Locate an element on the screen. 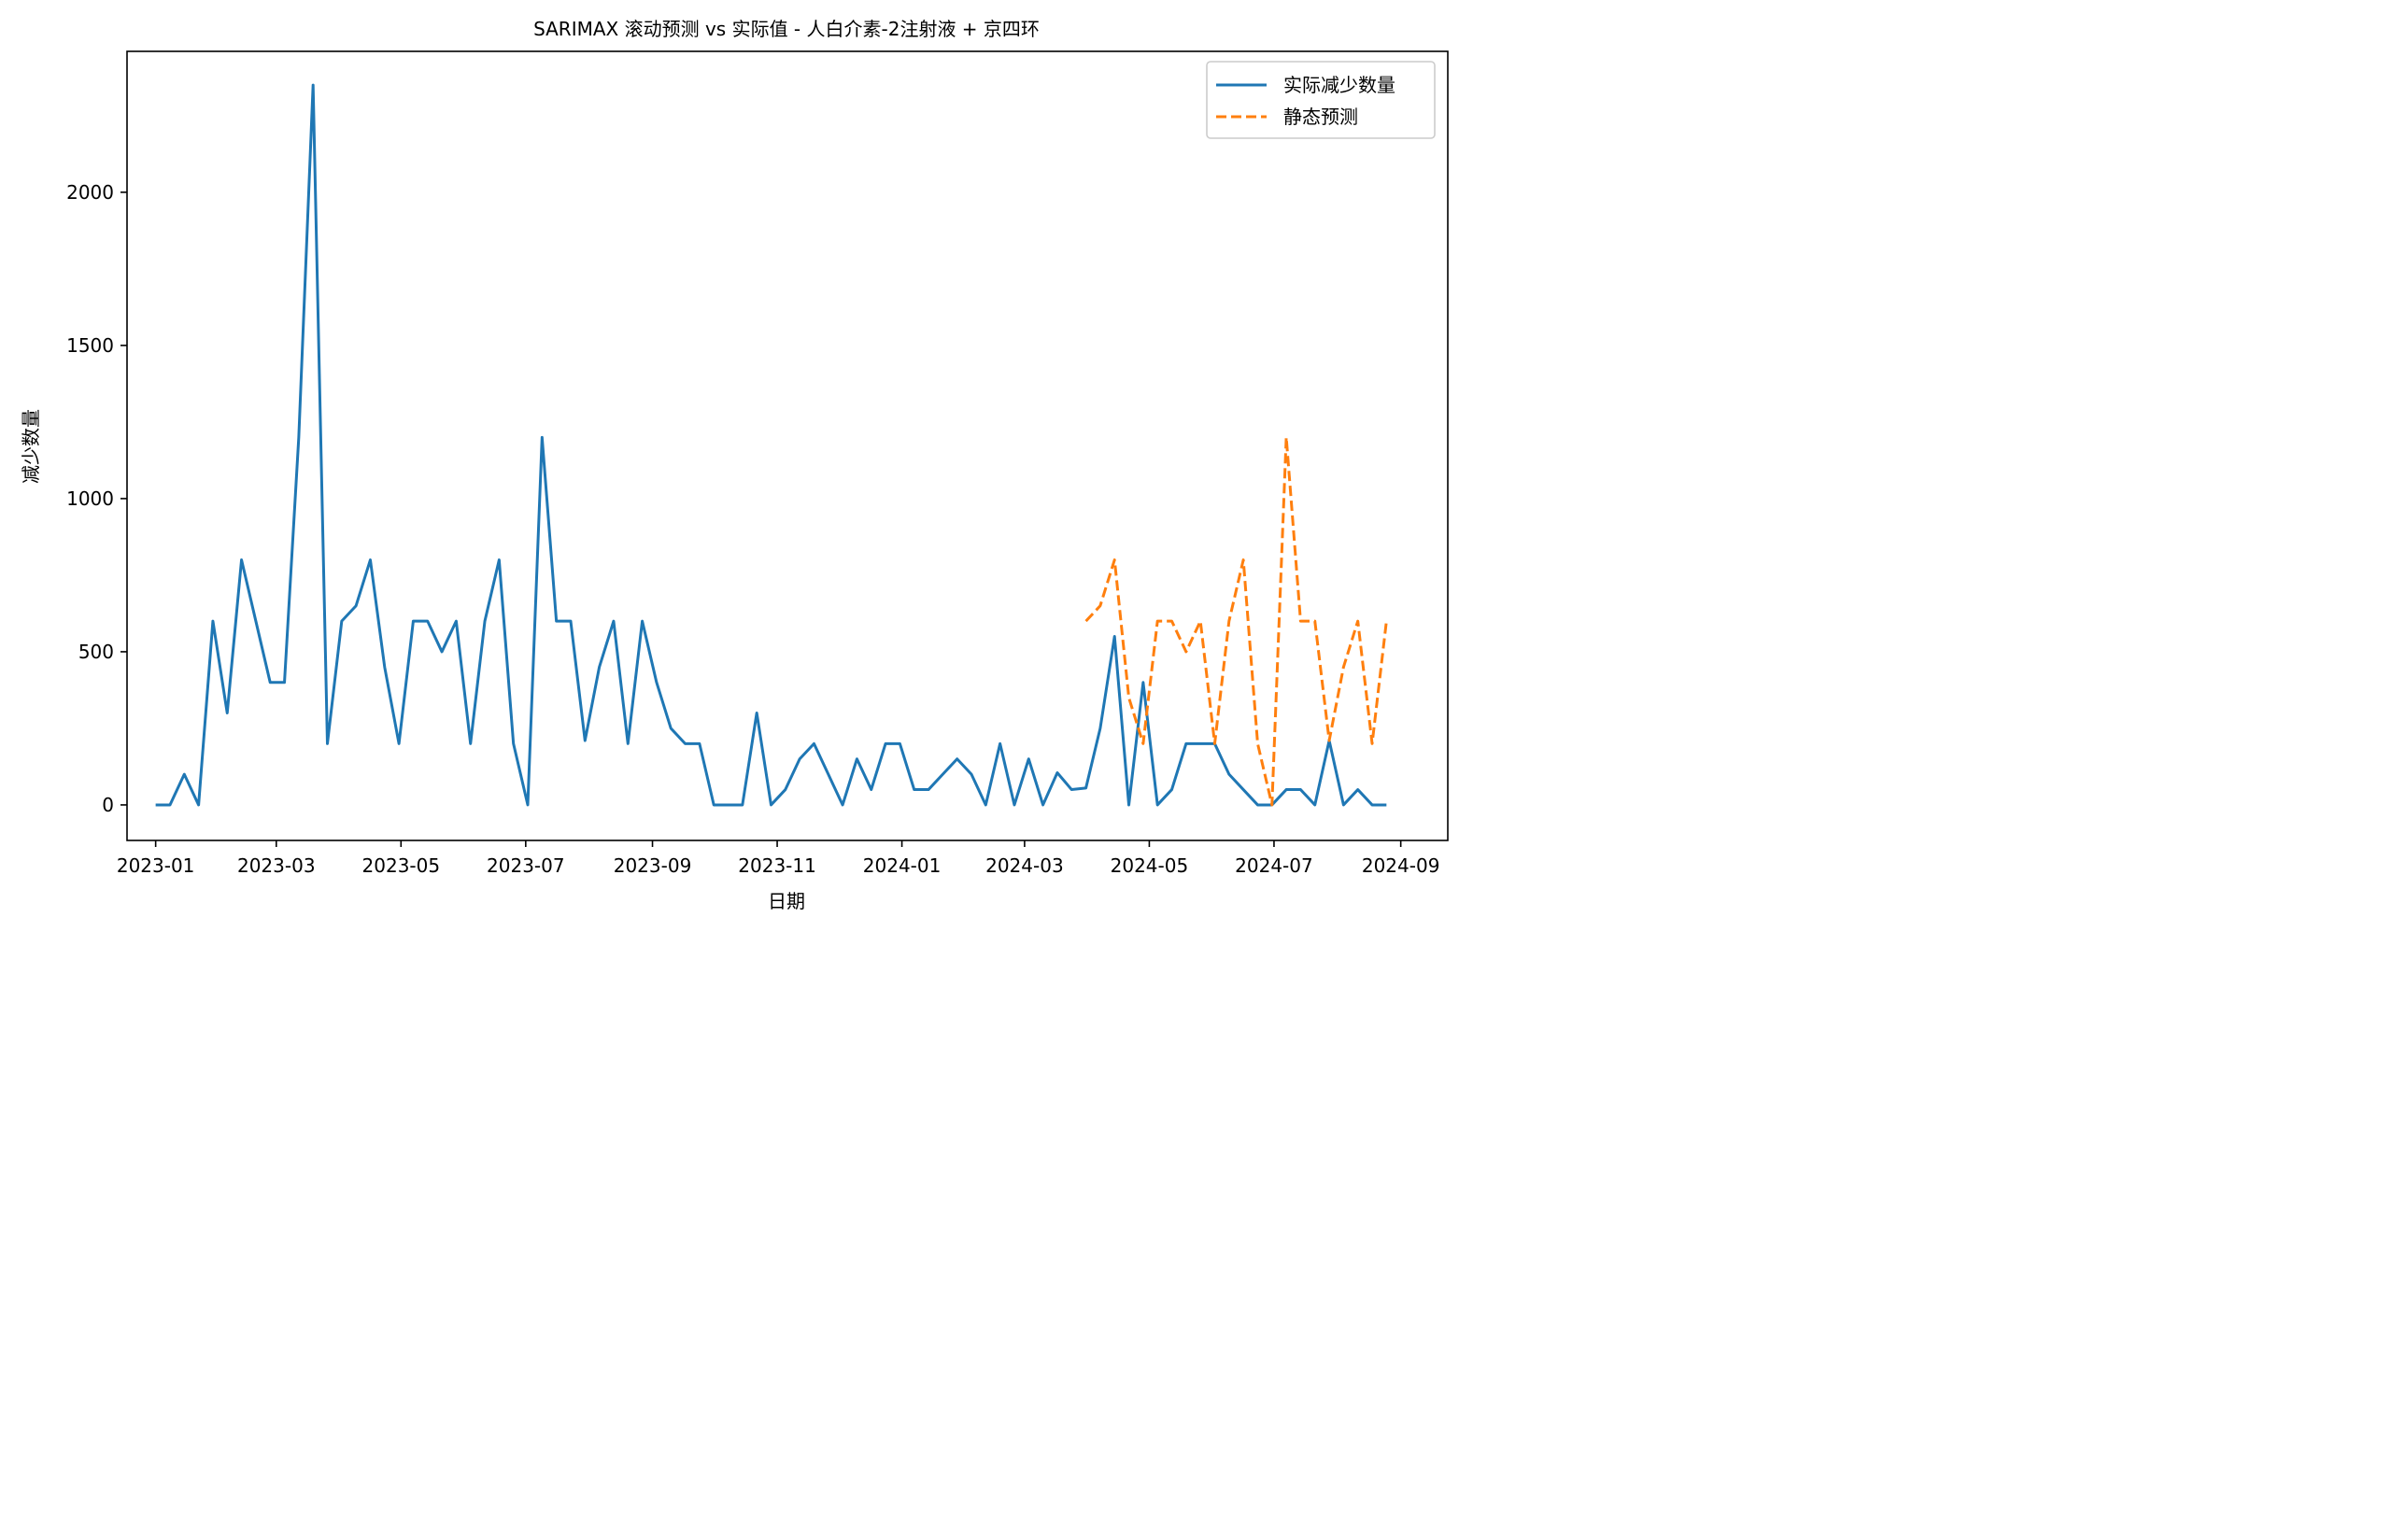 Image resolution: width=2408 pixels, height=1524 pixels. y-tick-label: 2000 is located at coordinates (90, 193).